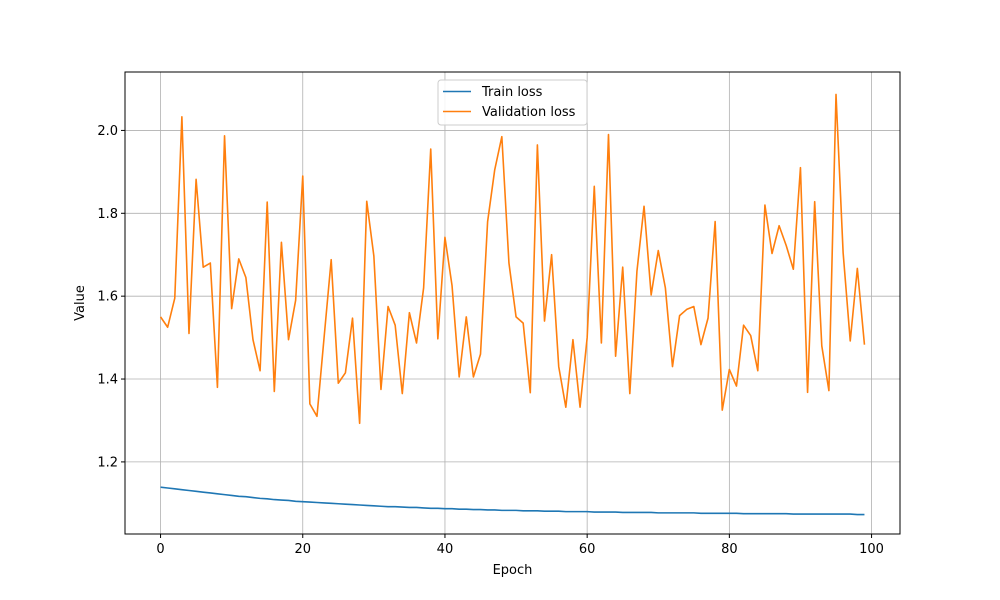 The width and height of the screenshot is (1000, 600). I want to click on x-axis-label: Epoch, so click(513, 570).